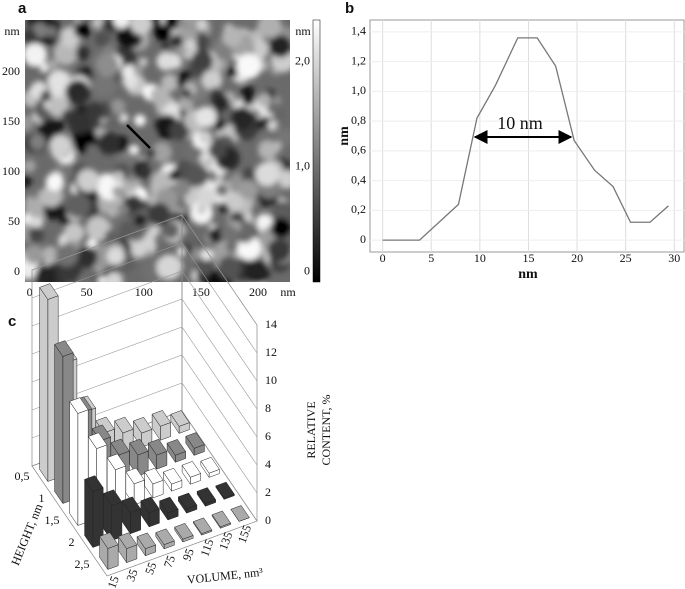  What do you see at coordinates (22, 8) in the screenshot?
I see `panel-label: a` at bounding box center [22, 8].